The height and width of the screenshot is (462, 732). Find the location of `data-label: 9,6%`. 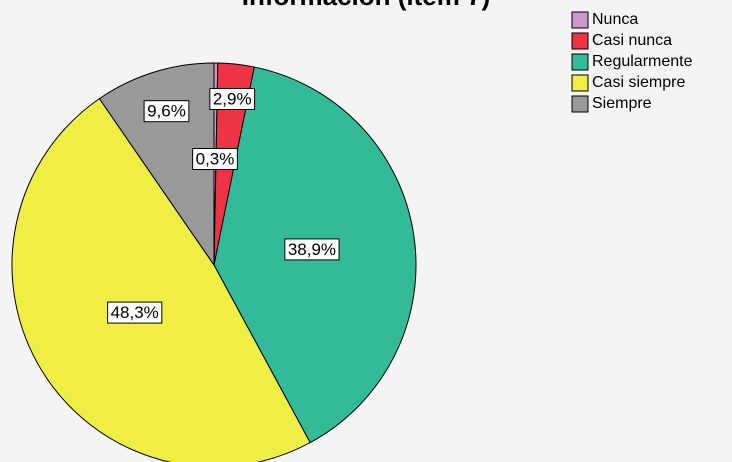

data-label: 9,6% is located at coordinates (166, 111).